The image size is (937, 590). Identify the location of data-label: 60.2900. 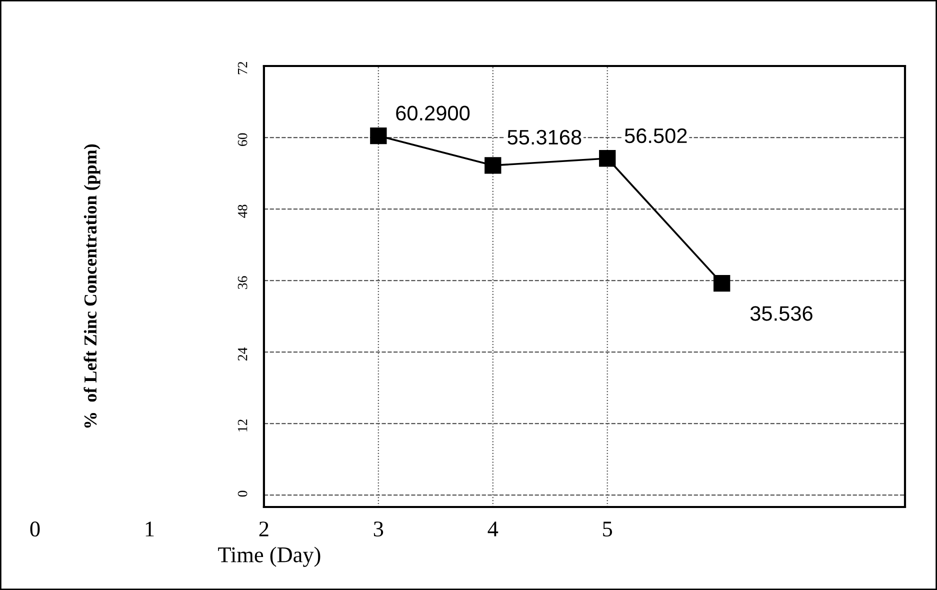
(433, 113).